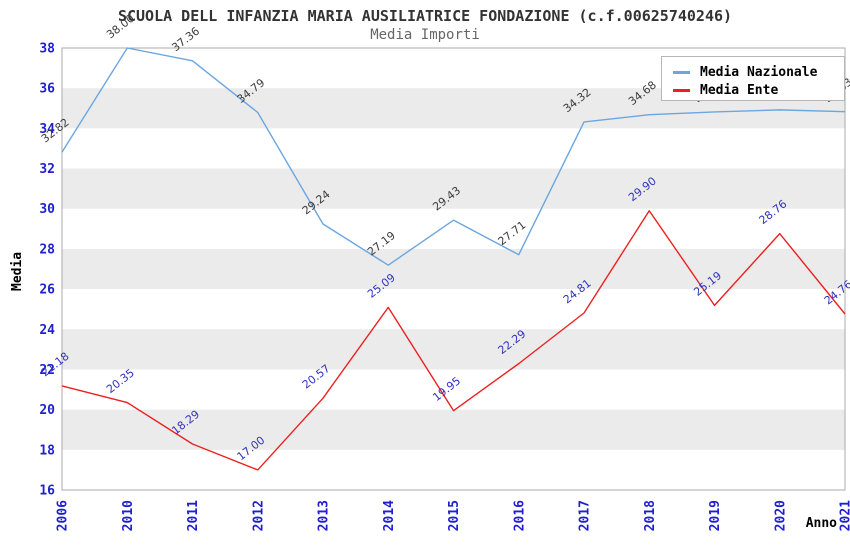 Image resolution: width=850 pixels, height=550 pixels. I want to click on y-axis-title: Media, so click(17, 271).